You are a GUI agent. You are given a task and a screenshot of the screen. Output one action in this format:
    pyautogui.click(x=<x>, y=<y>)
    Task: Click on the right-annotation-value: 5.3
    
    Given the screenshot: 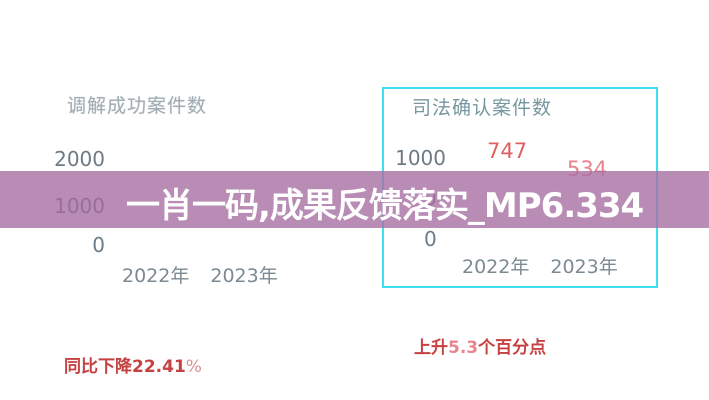 What is the action you would take?
    pyautogui.click(x=463, y=348)
    